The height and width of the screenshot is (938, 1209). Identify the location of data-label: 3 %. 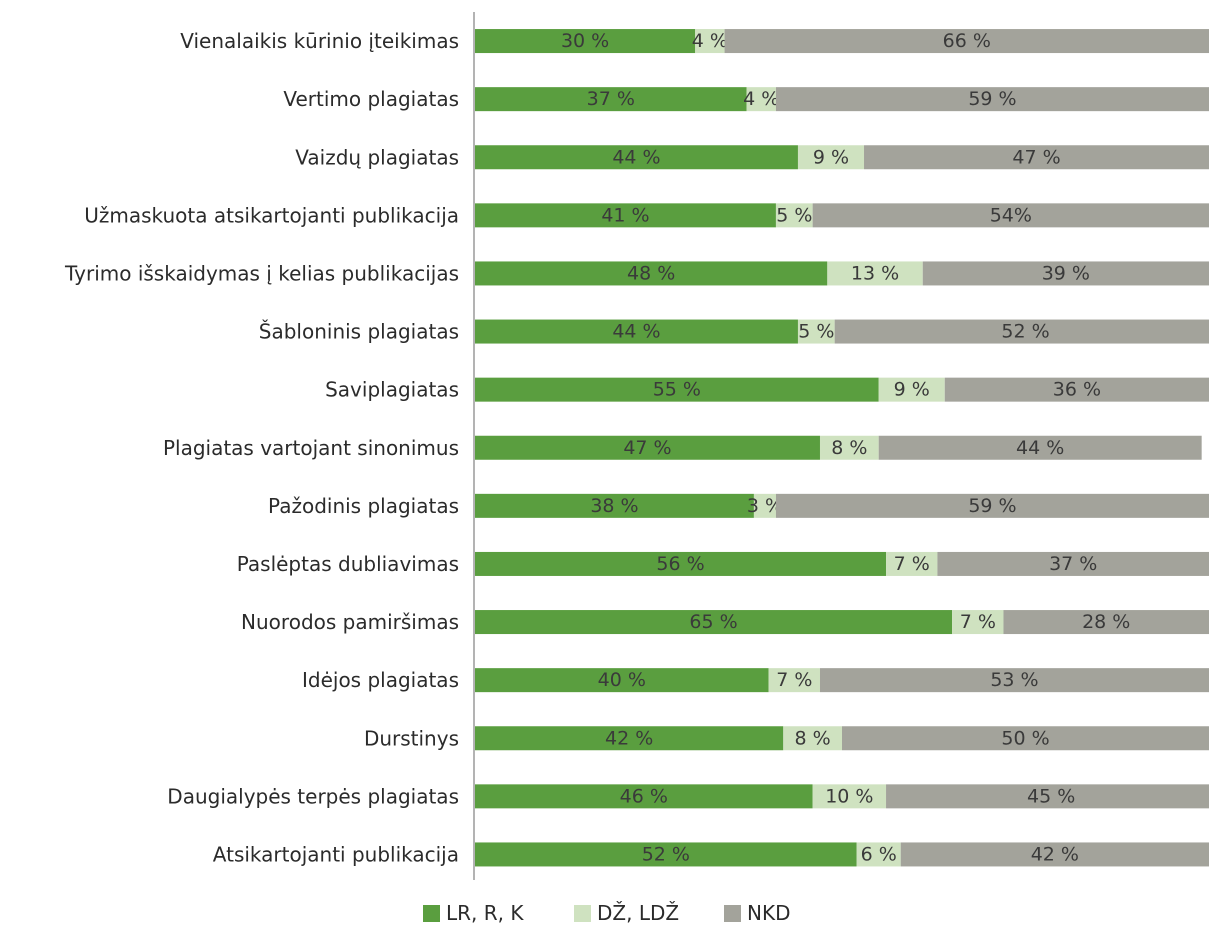
(765, 506).